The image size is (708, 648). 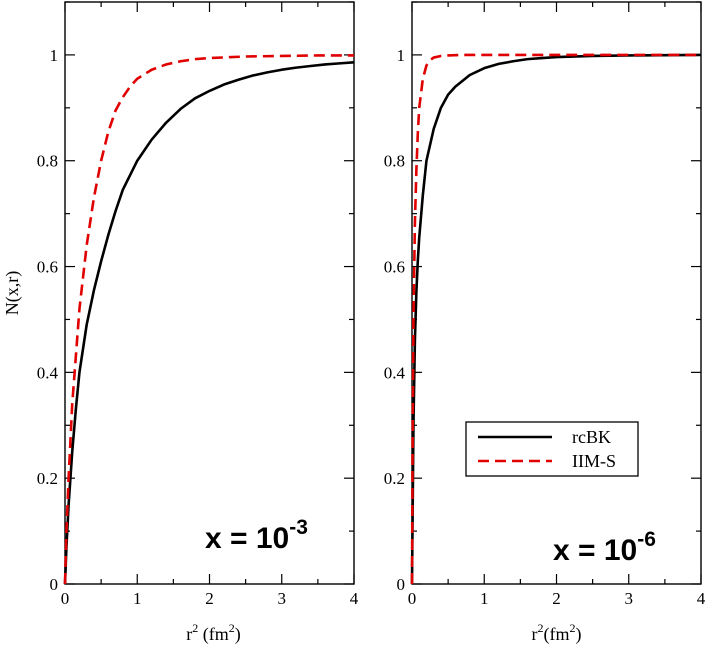 I want to click on legend-box, so click(x=552, y=449).